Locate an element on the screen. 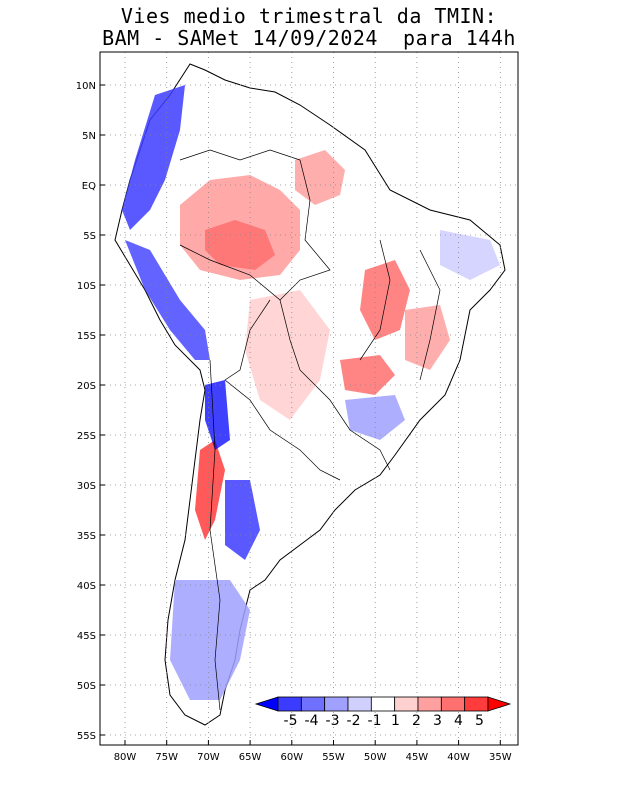 This screenshot has width=618, height=800. warm-bias-southeast is located at coordinates (367, 375).